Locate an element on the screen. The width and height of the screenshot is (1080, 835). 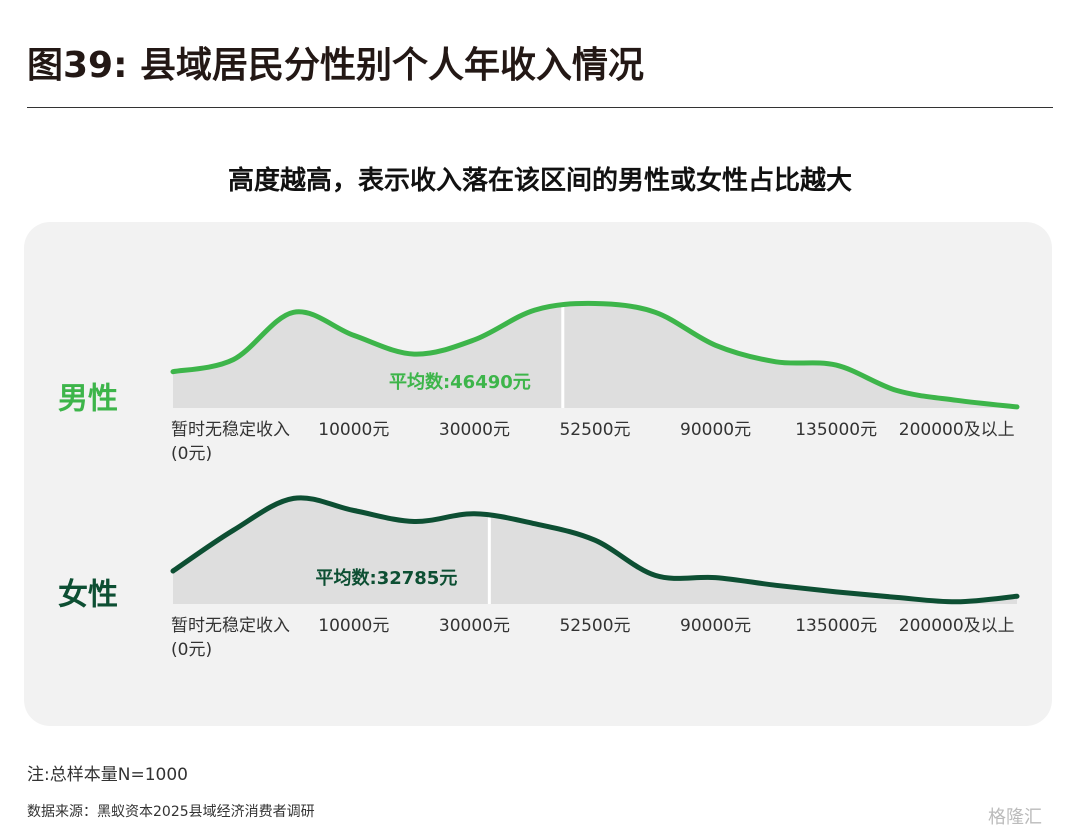
note: 注:总样本量N=1000 is located at coordinates (107, 775).